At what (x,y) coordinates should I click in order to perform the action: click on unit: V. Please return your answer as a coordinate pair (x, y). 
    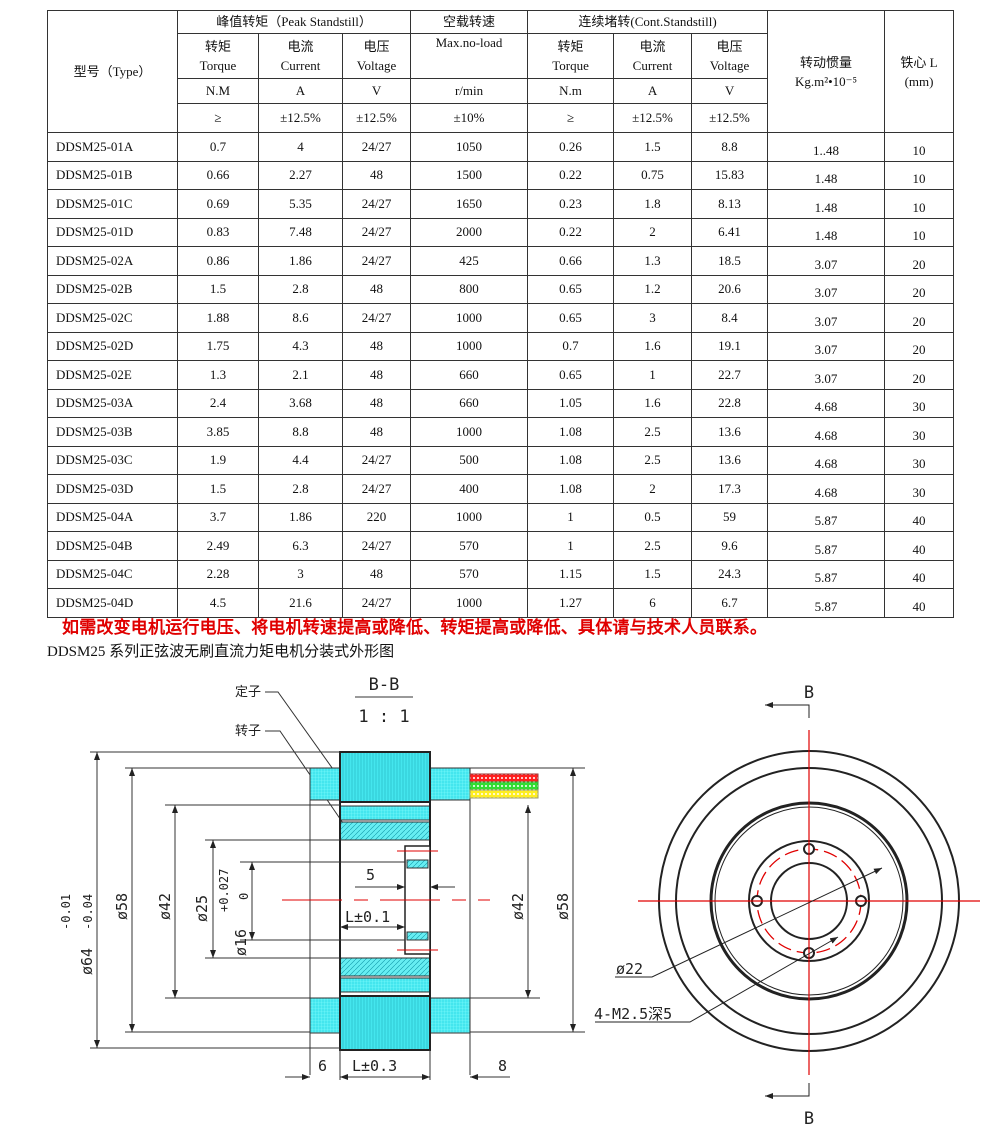
    Looking at the image, I should click on (730, 91).